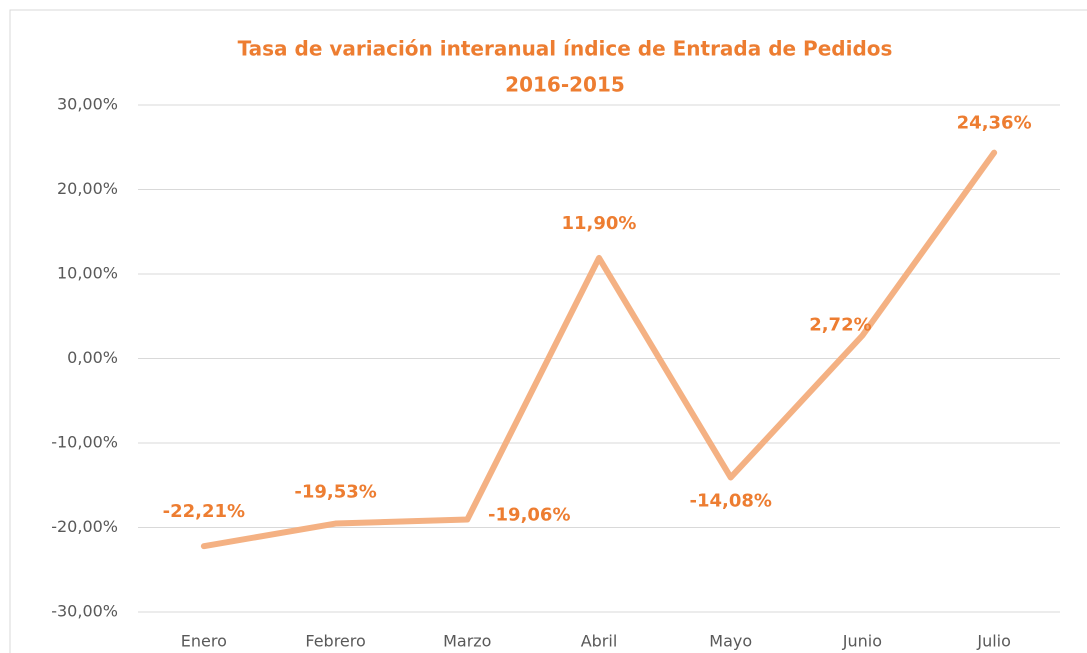  Describe the element at coordinates (84, 442) in the screenshot. I see `y-tick-label: -10,00%` at that location.